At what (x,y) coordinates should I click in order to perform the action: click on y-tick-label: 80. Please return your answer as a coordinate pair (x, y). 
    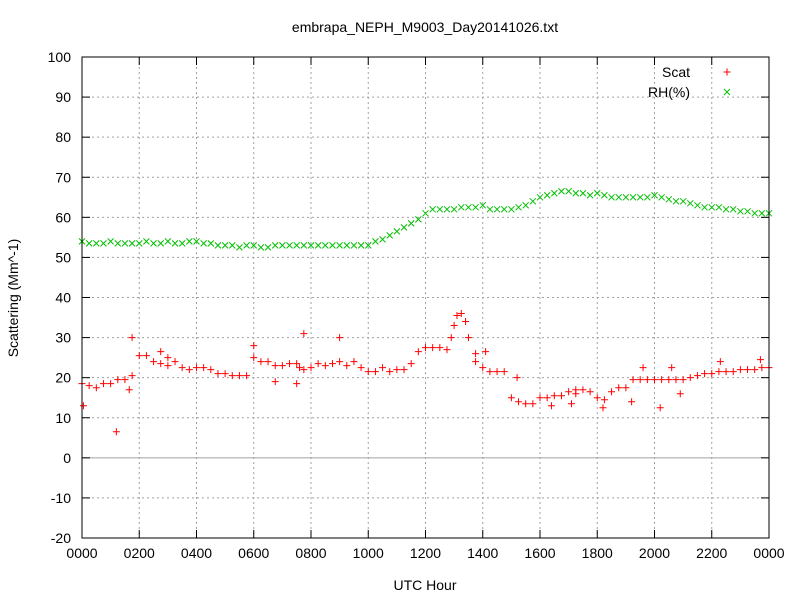
    Looking at the image, I should click on (63, 137).